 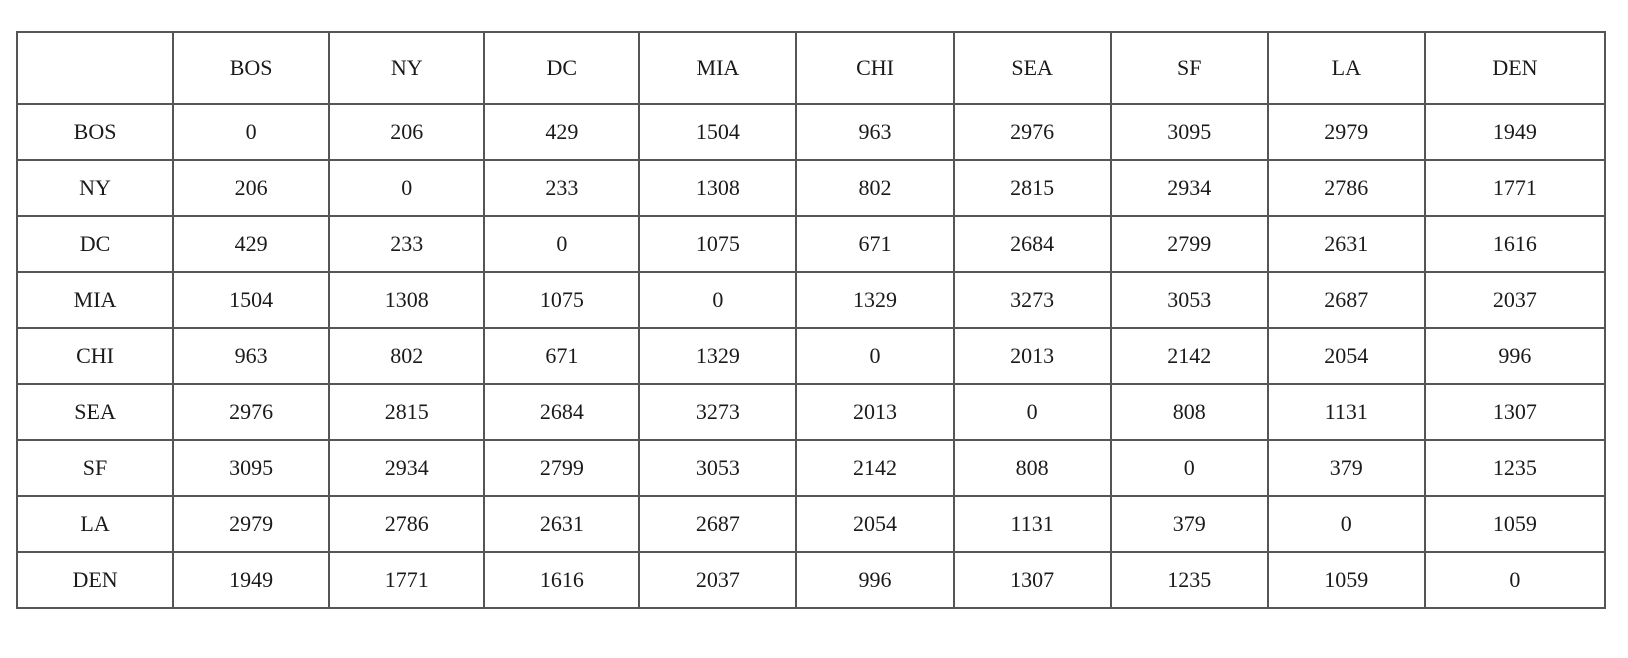 What do you see at coordinates (1189, 68) in the screenshot?
I see `column-header: SF` at bounding box center [1189, 68].